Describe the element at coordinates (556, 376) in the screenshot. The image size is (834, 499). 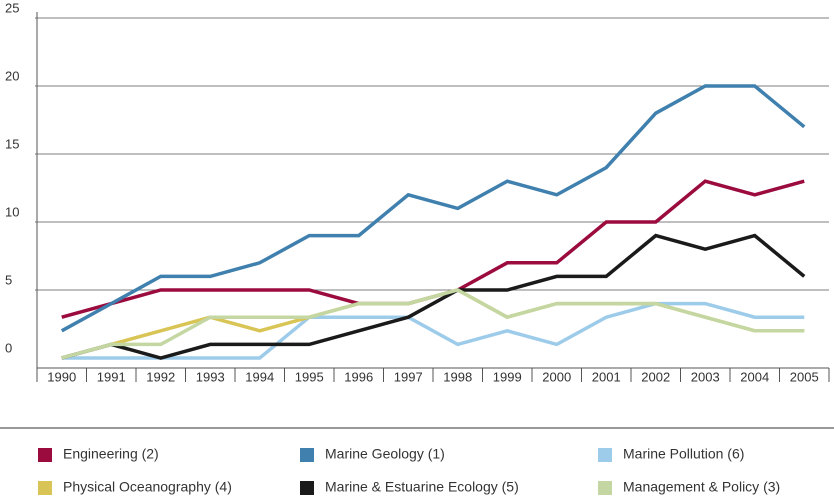
I see `x-tick-label: 2000` at that location.